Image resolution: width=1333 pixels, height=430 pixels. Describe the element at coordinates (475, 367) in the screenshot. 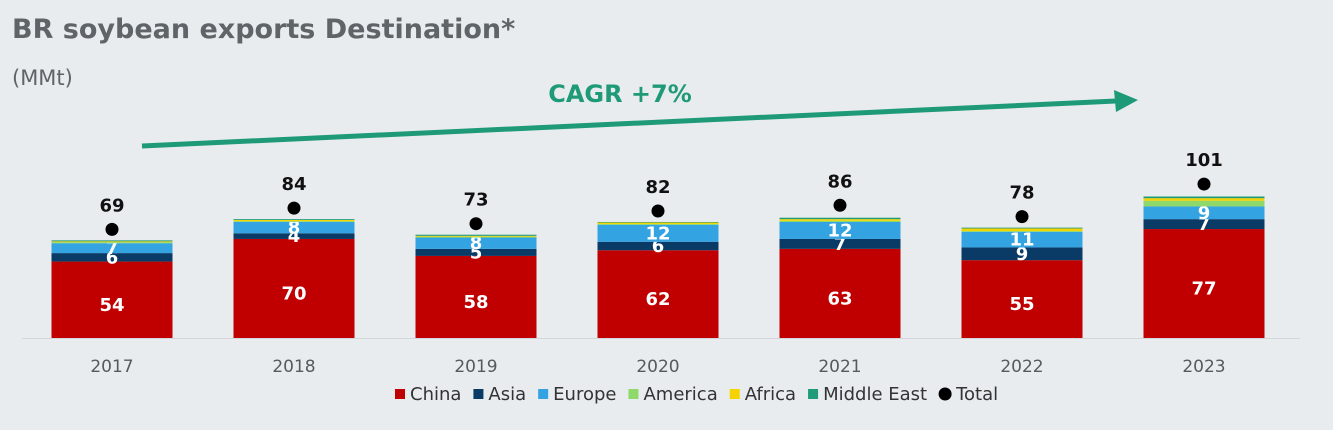

I see `x-tick-2019: 2019` at that location.